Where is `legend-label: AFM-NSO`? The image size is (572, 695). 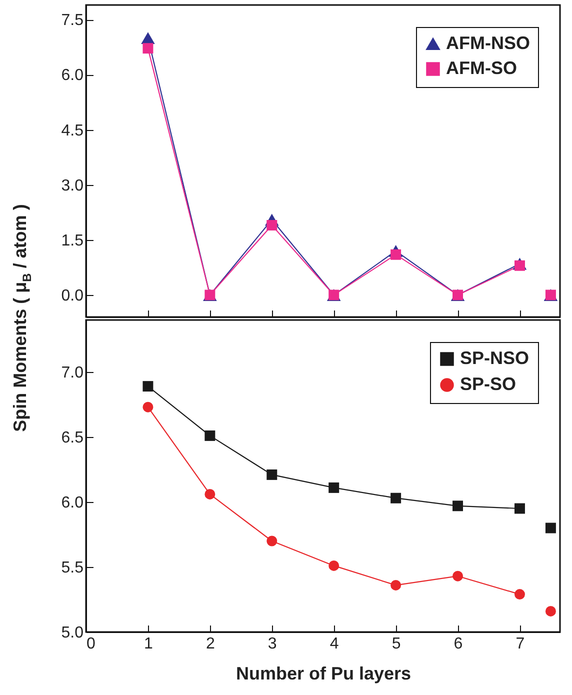
legend-label: AFM-NSO is located at coordinates (488, 43).